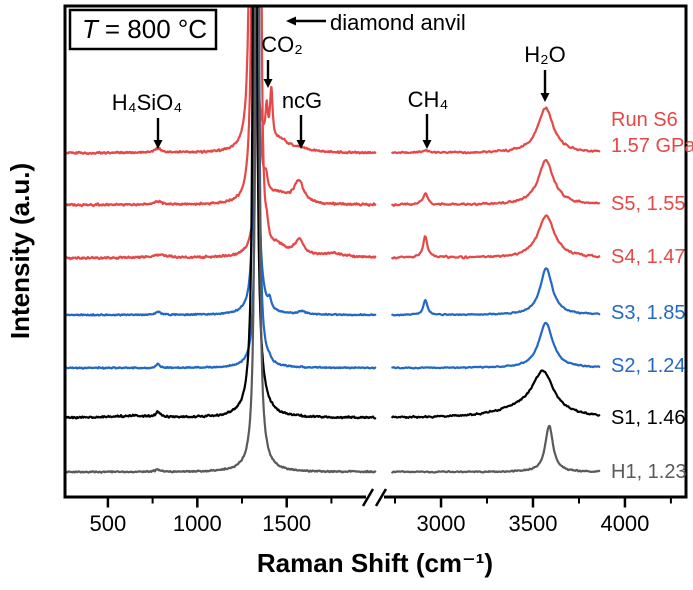  I want to click on x-tick-label: 3000, so click(441, 523).